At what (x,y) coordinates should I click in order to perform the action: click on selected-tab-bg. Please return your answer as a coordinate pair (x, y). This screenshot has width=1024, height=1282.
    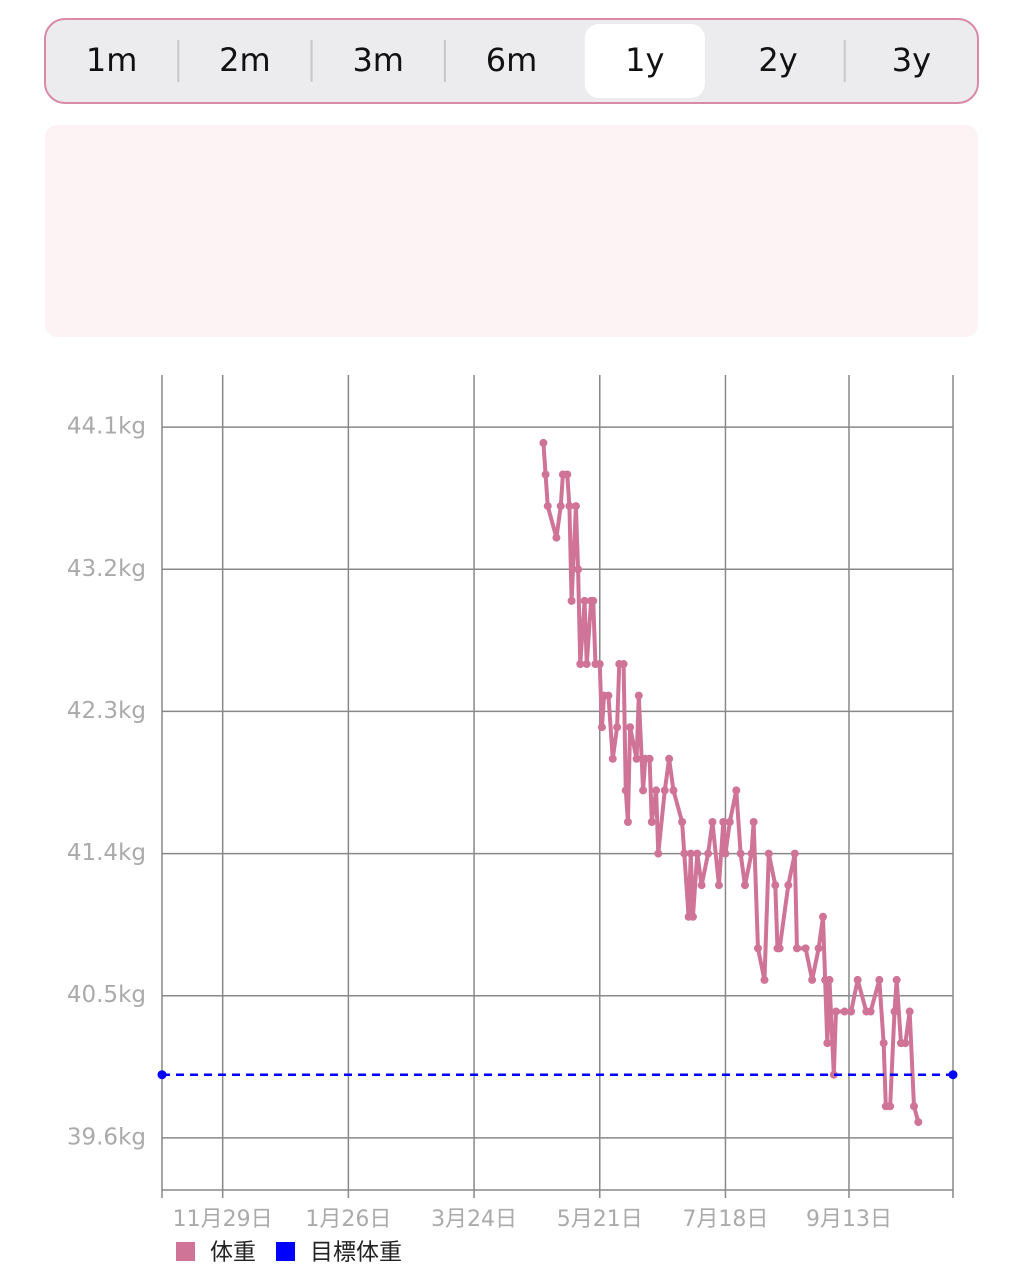
    Looking at the image, I should click on (644, 61).